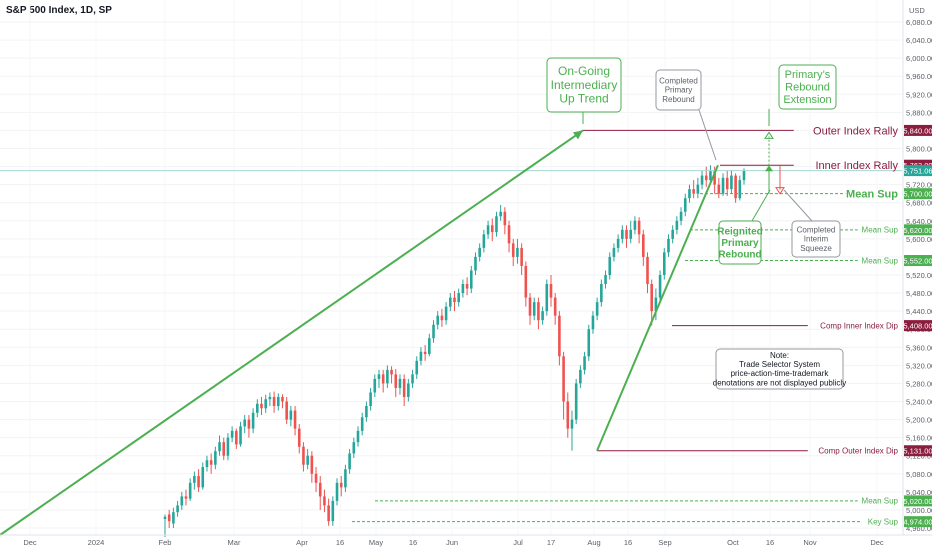 The height and width of the screenshot is (555, 932). What do you see at coordinates (165, 542) in the screenshot?
I see `x-tick-label: Feb` at bounding box center [165, 542].